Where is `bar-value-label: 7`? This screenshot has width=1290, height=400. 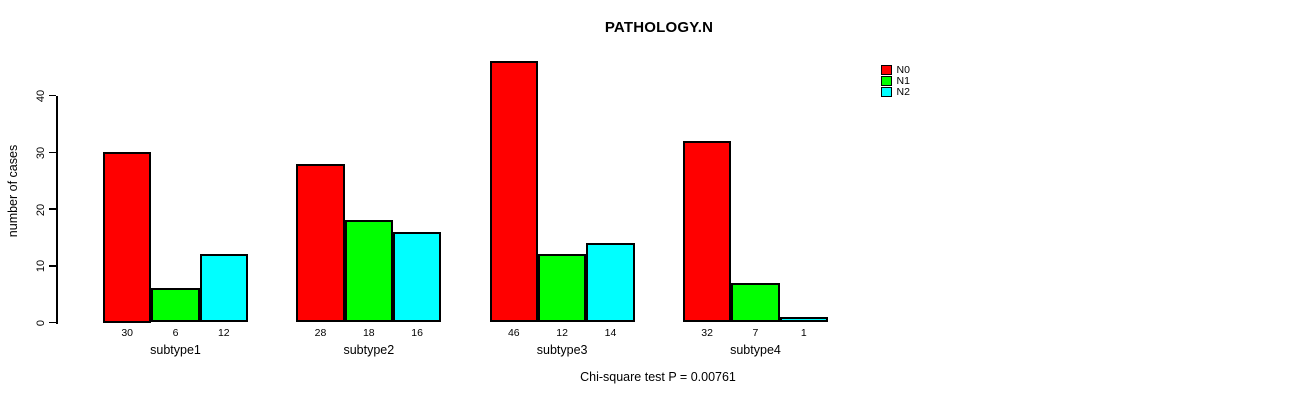 bar-value-label: 7 is located at coordinates (755, 332).